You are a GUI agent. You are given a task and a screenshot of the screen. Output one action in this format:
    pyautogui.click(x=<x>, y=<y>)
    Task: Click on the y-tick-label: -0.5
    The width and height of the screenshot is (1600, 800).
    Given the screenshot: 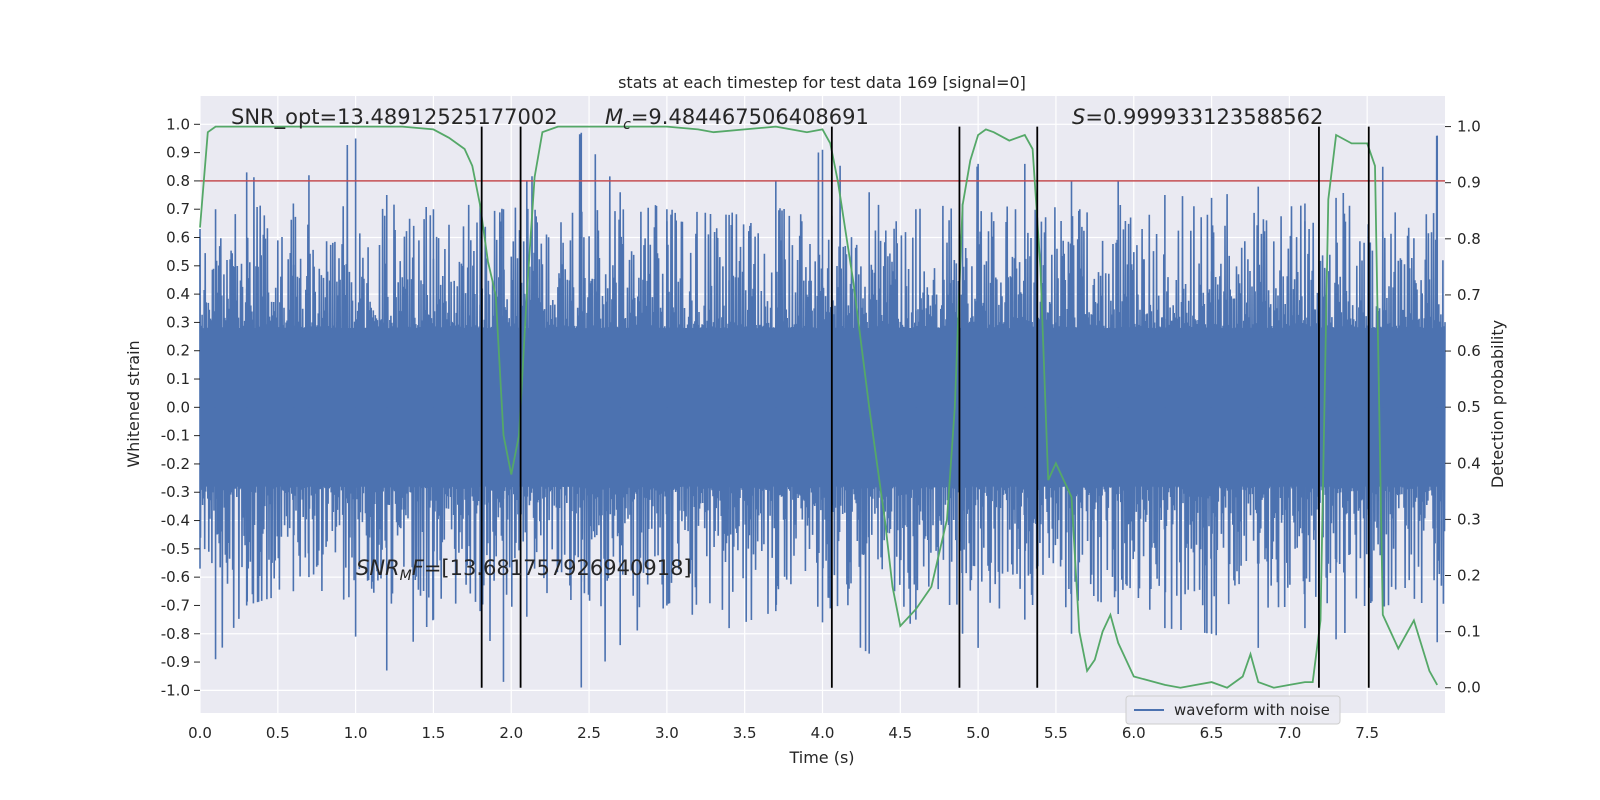 What is the action you would take?
    pyautogui.click(x=175, y=549)
    